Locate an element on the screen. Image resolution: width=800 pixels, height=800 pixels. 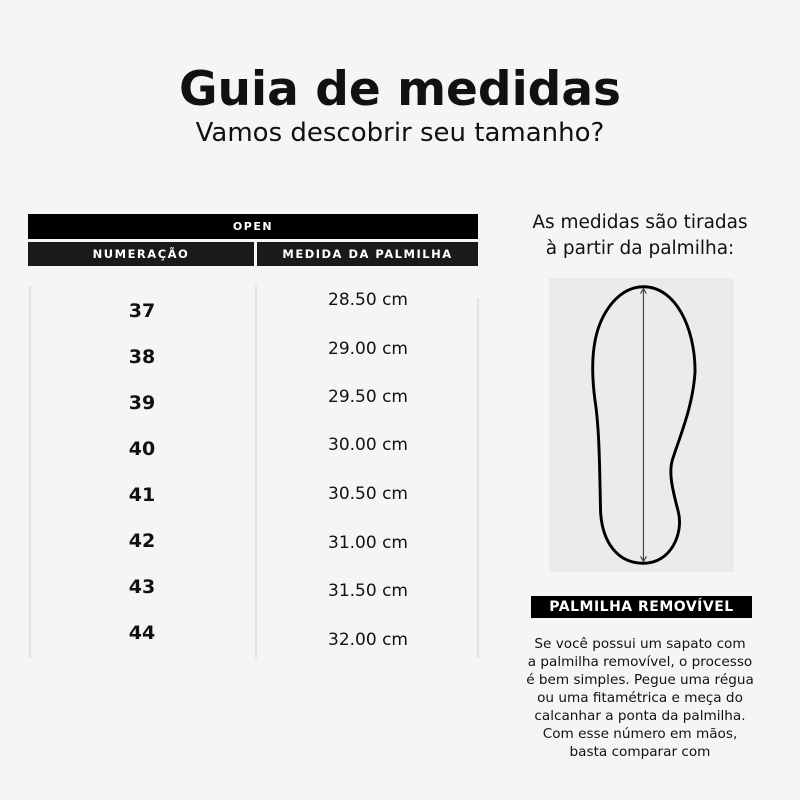
insole-image is located at coordinates (641, 425).